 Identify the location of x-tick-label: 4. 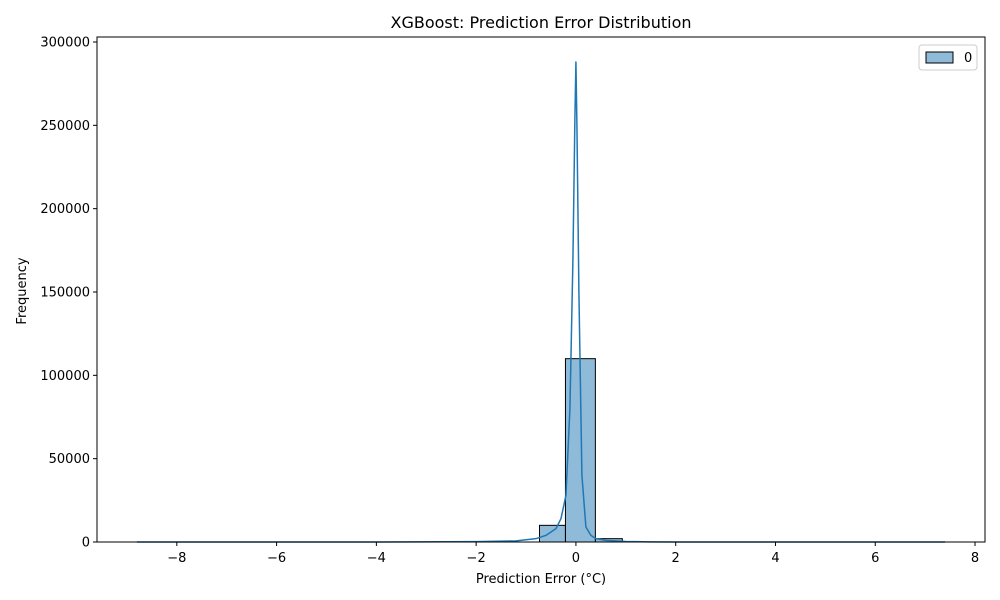
(775, 558).